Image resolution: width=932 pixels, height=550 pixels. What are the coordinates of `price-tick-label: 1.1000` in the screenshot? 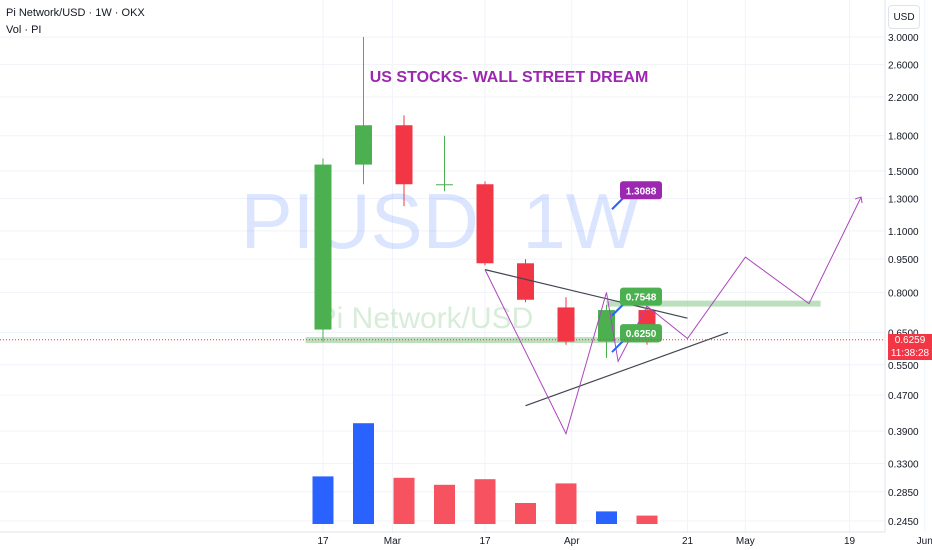 It's located at (903, 232).